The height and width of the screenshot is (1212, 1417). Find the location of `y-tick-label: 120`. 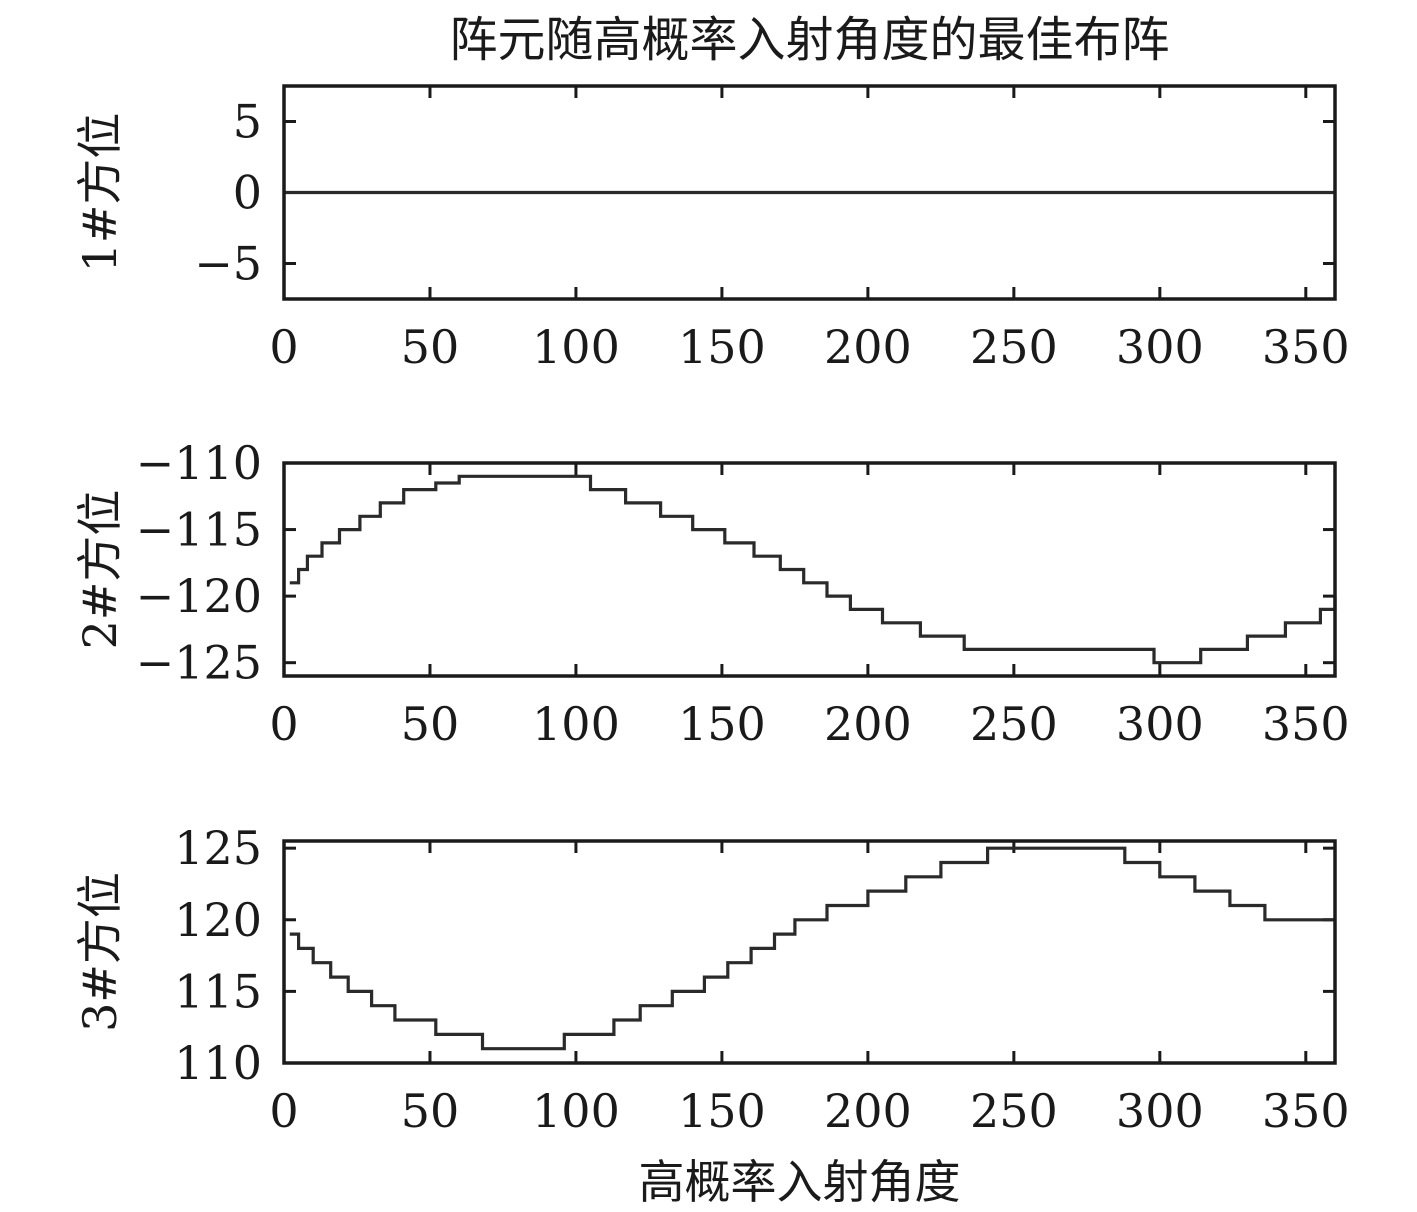

y-tick-label: 120 is located at coordinates (218, 920).